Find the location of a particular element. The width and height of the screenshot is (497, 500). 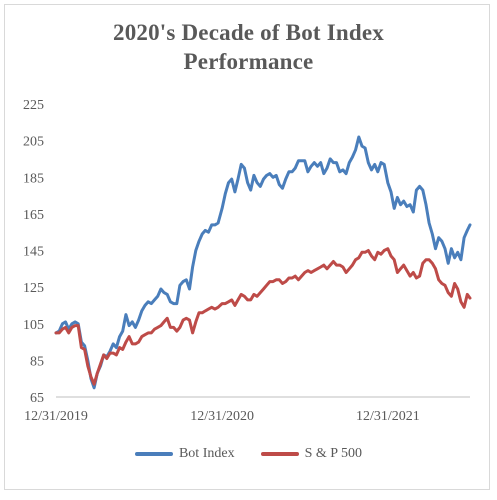

legend-swatch-bot-index is located at coordinates (153, 454).